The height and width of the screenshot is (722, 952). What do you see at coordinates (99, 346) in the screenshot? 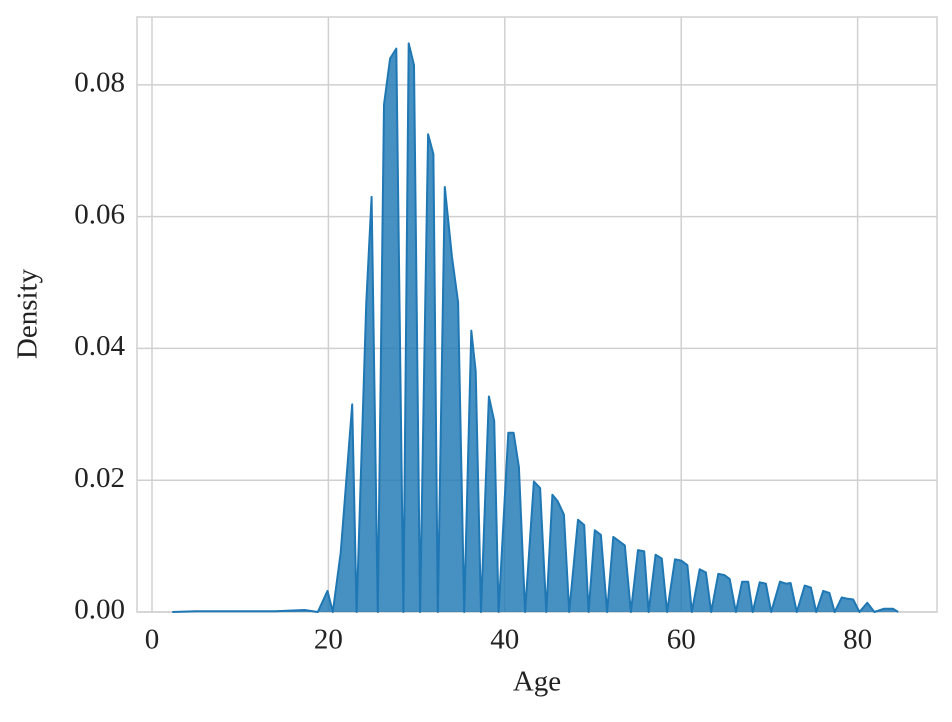
I see `y-tick-label: 0.04` at bounding box center [99, 346].